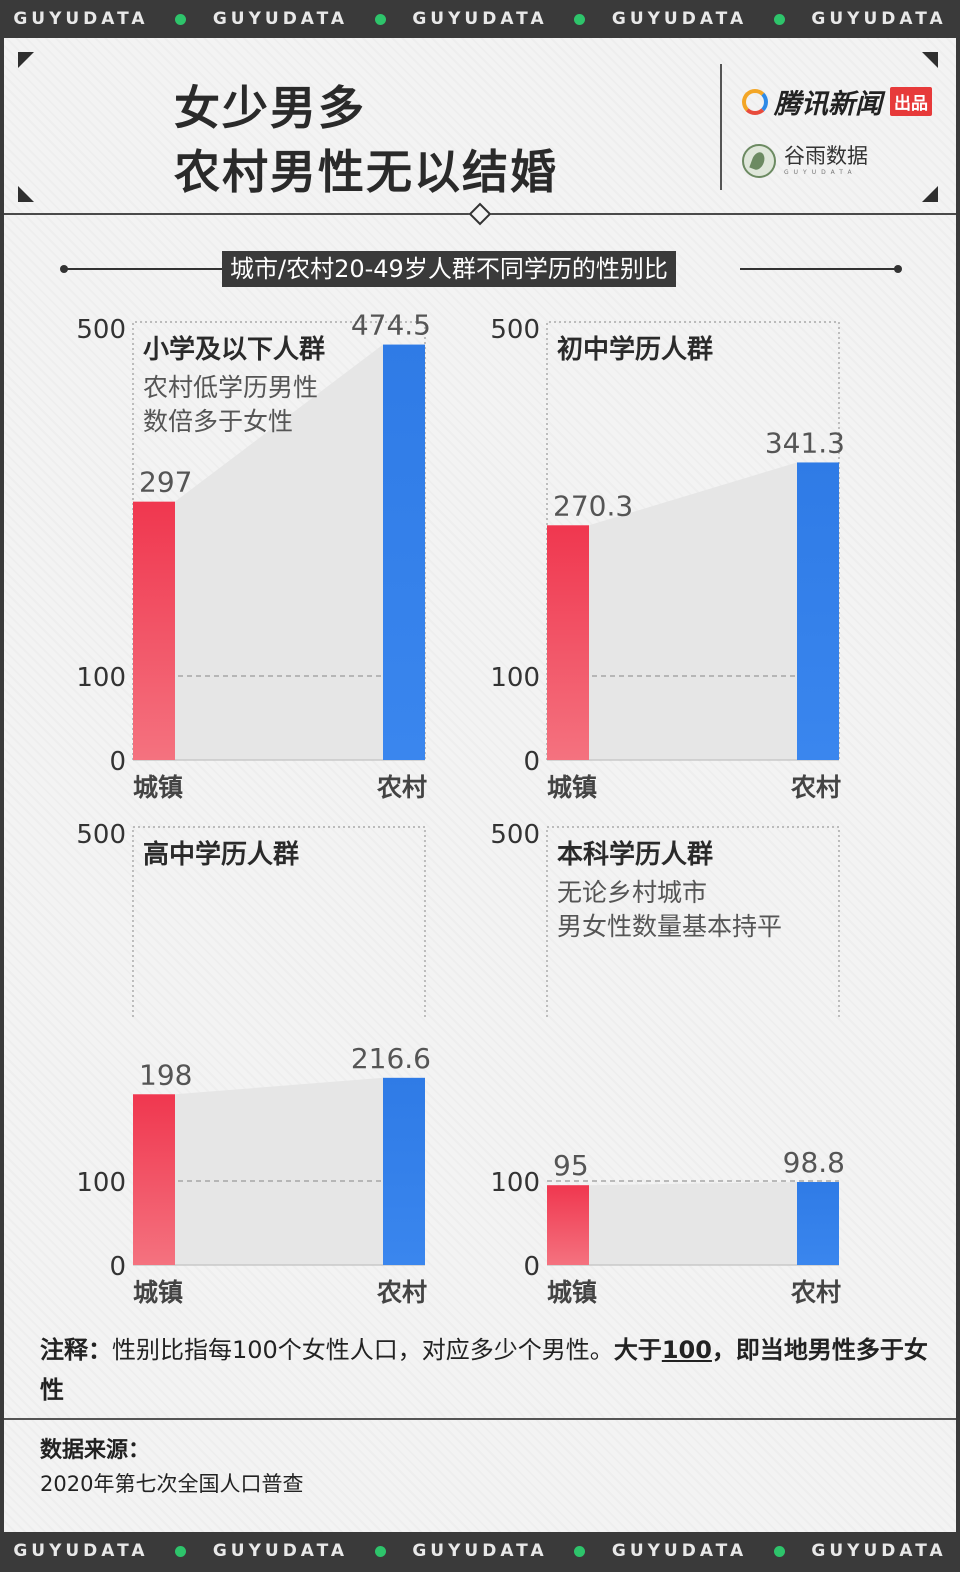 Image resolution: width=960 pixels, height=1572 pixels. I want to click on chart-subtitle: 城市/农村20-49岁人群不同学历的性别比, so click(449, 269).